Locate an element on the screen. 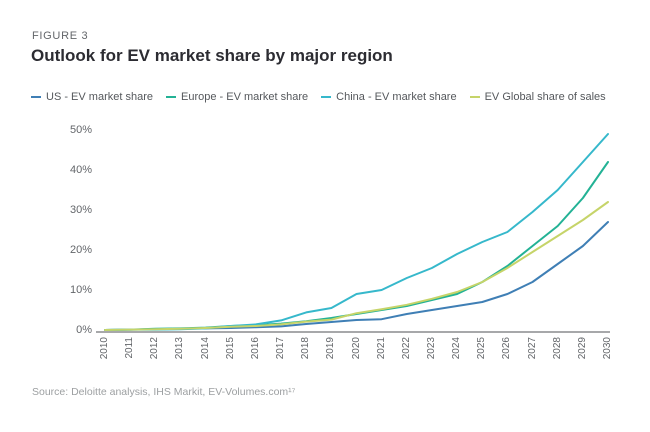 This screenshot has height=432, width=650. y-tick-label: 30% is located at coordinates (80, 210).